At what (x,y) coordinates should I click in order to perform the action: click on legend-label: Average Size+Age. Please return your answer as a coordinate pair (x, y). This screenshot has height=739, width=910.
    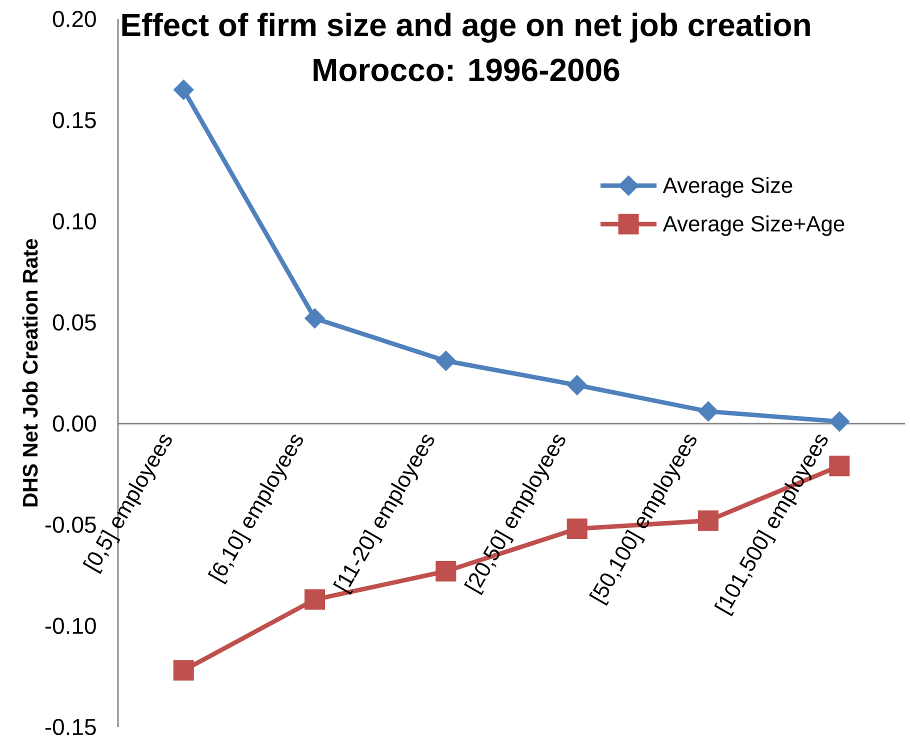
    Looking at the image, I should click on (753, 225).